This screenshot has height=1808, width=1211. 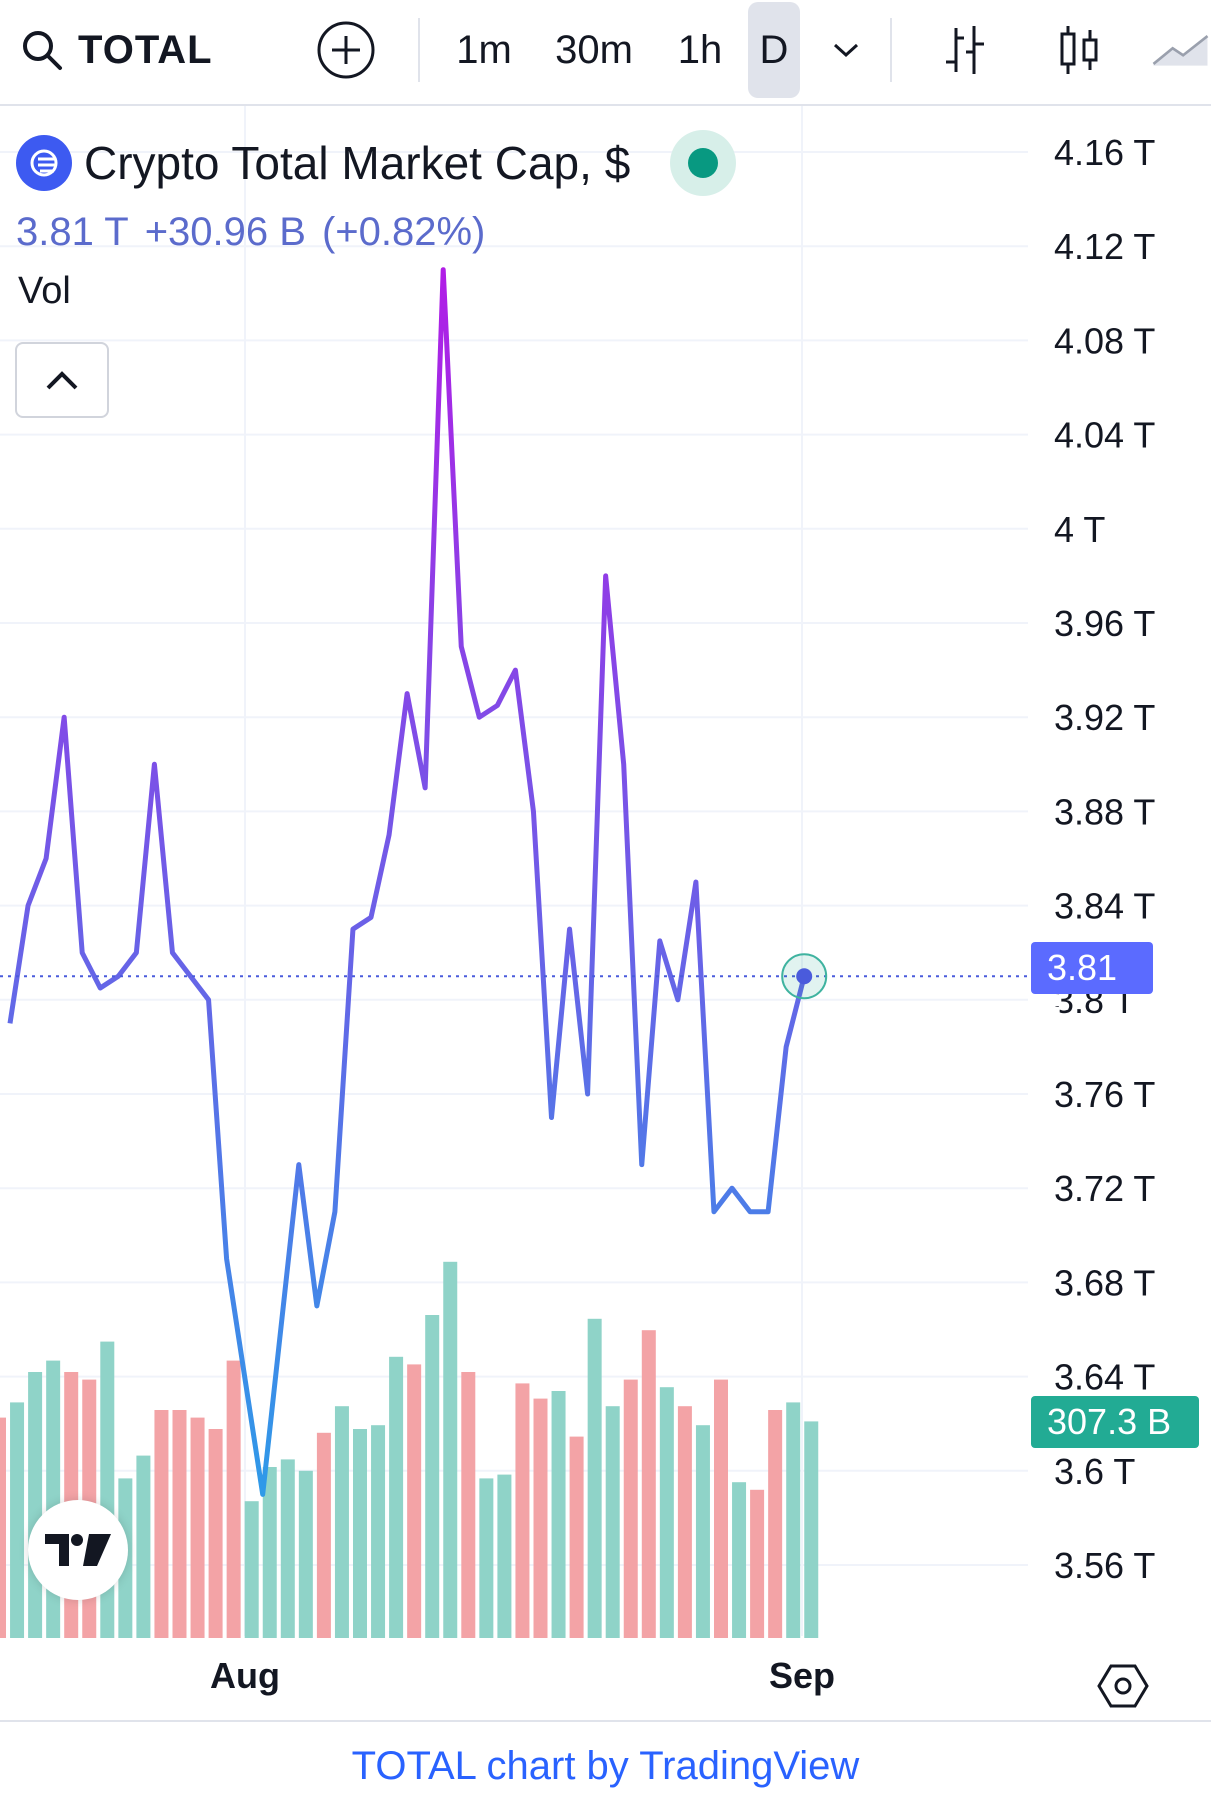 I want to click on plus-circle-icon, so click(x=346, y=50).